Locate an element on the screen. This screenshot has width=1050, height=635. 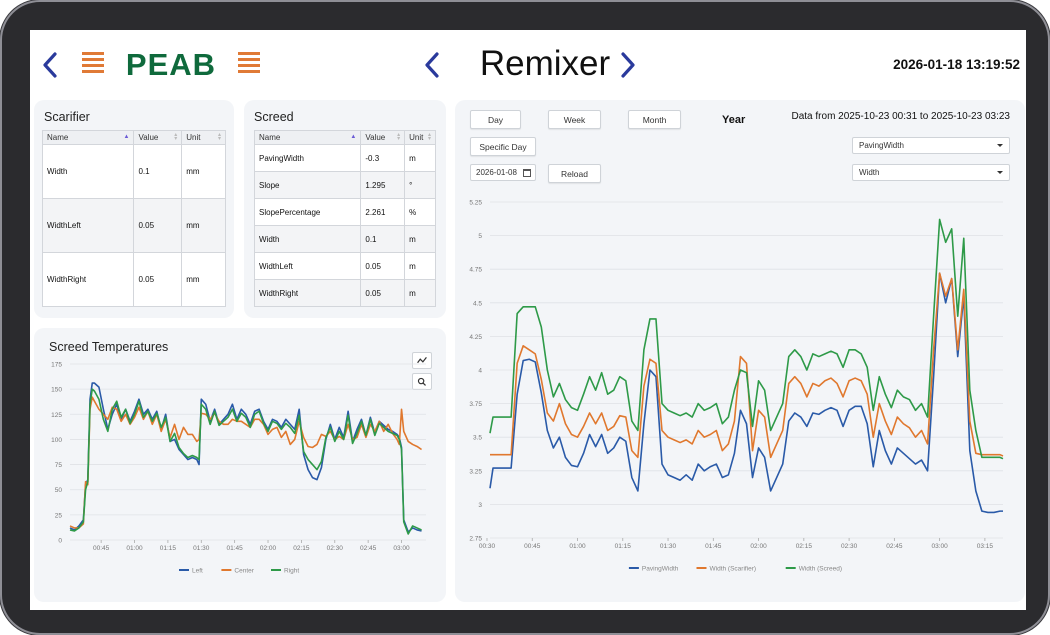
calendar-icon is located at coordinates (527, 173).